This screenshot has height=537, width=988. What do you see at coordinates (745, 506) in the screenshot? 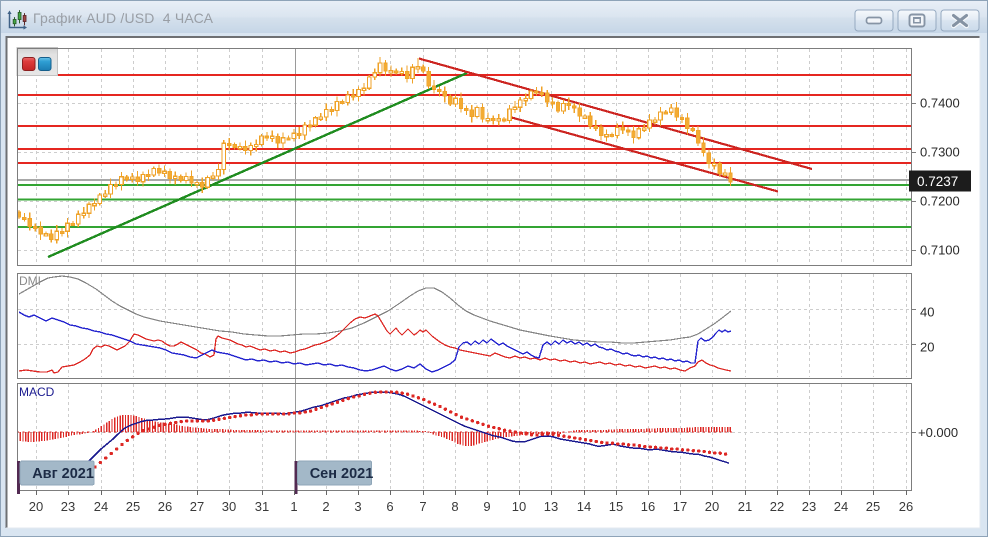
I see `svg-text: 21` at bounding box center [745, 506].